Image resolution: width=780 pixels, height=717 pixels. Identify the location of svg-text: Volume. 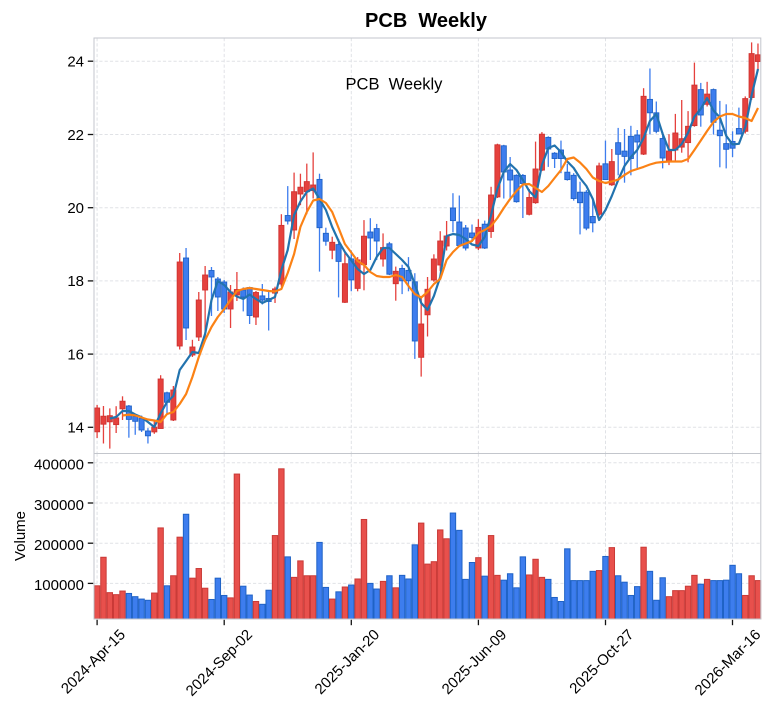
(20, 536).